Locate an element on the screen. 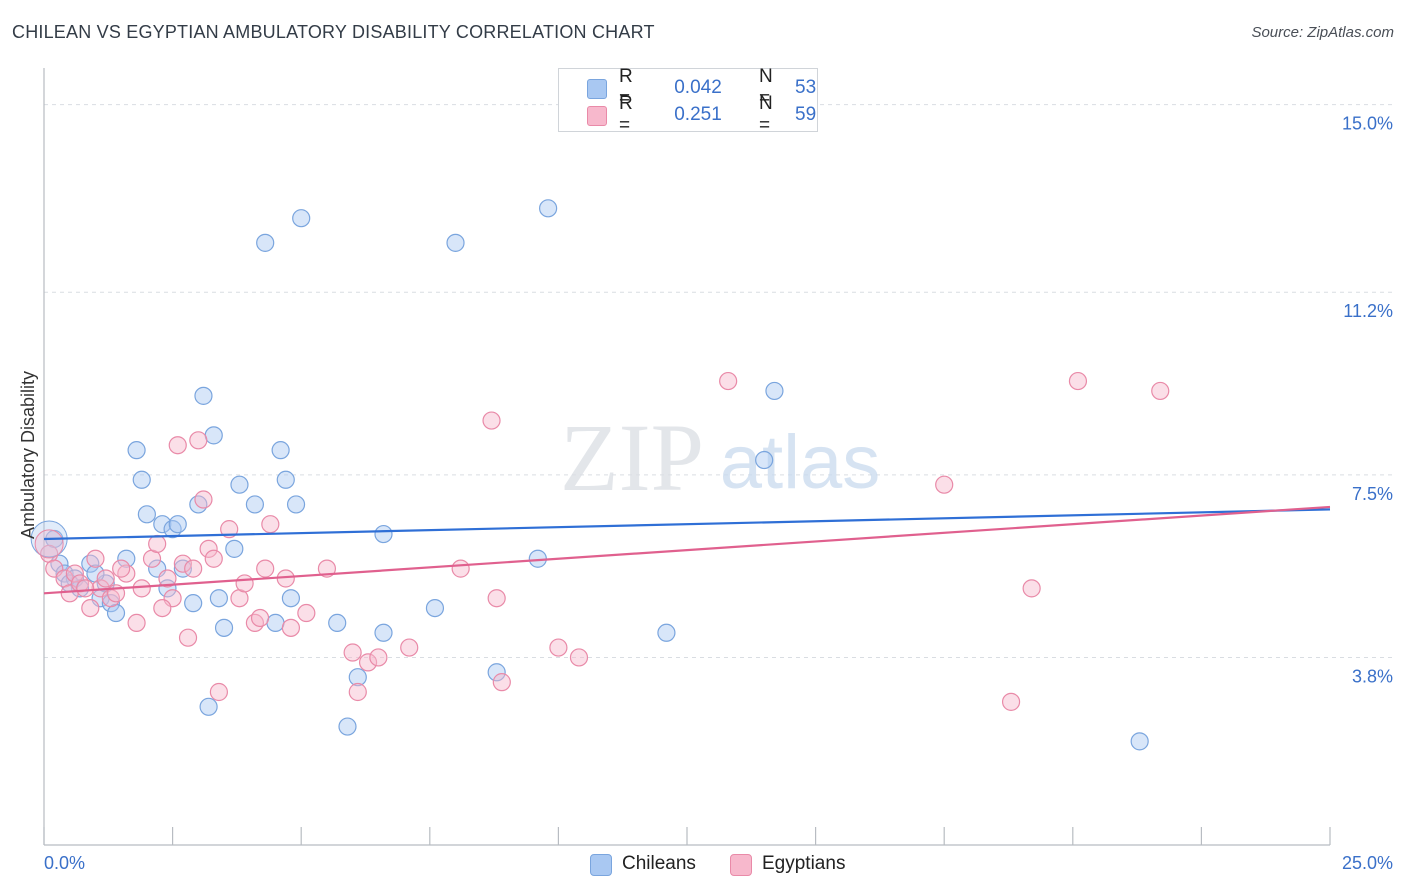  y-tick-label-2: 7.5% is located at coordinates (1372, 494).